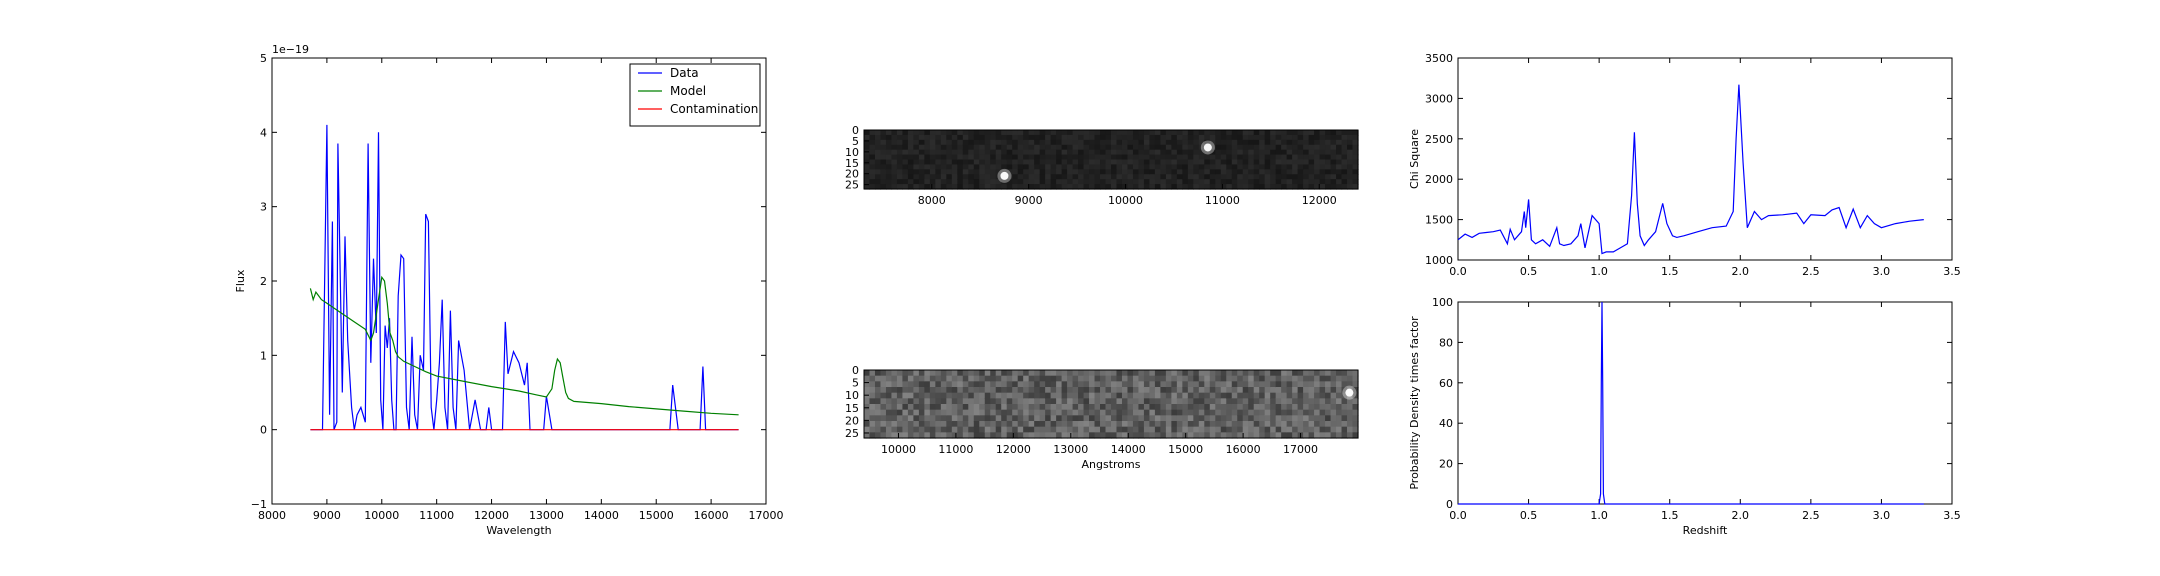  What do you see at coordinates (1458, 271) in the screenshot?
I see `chi-square-xtick-label: 0.0` at bounding box center [1458, 271].